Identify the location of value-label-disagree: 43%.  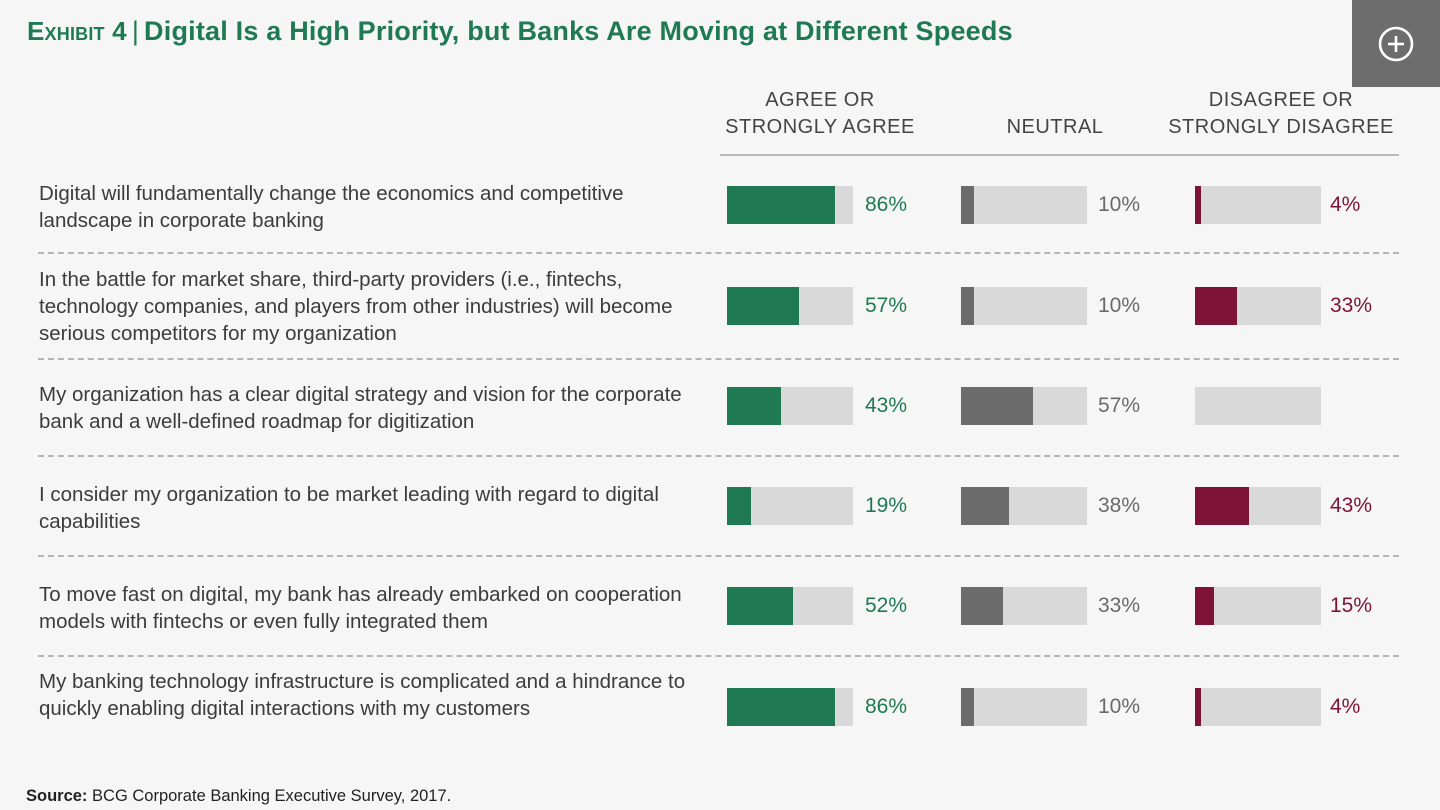
(1351, 505).